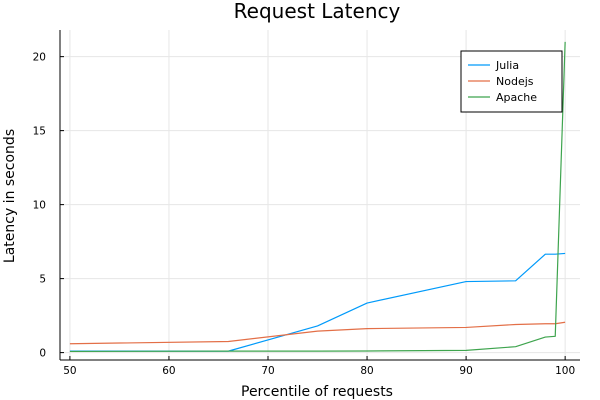 Image resolution: width=600 pixels, height=400 pixels. I want to click on x-axis-title: Percentile of requests, so click(317, 392).